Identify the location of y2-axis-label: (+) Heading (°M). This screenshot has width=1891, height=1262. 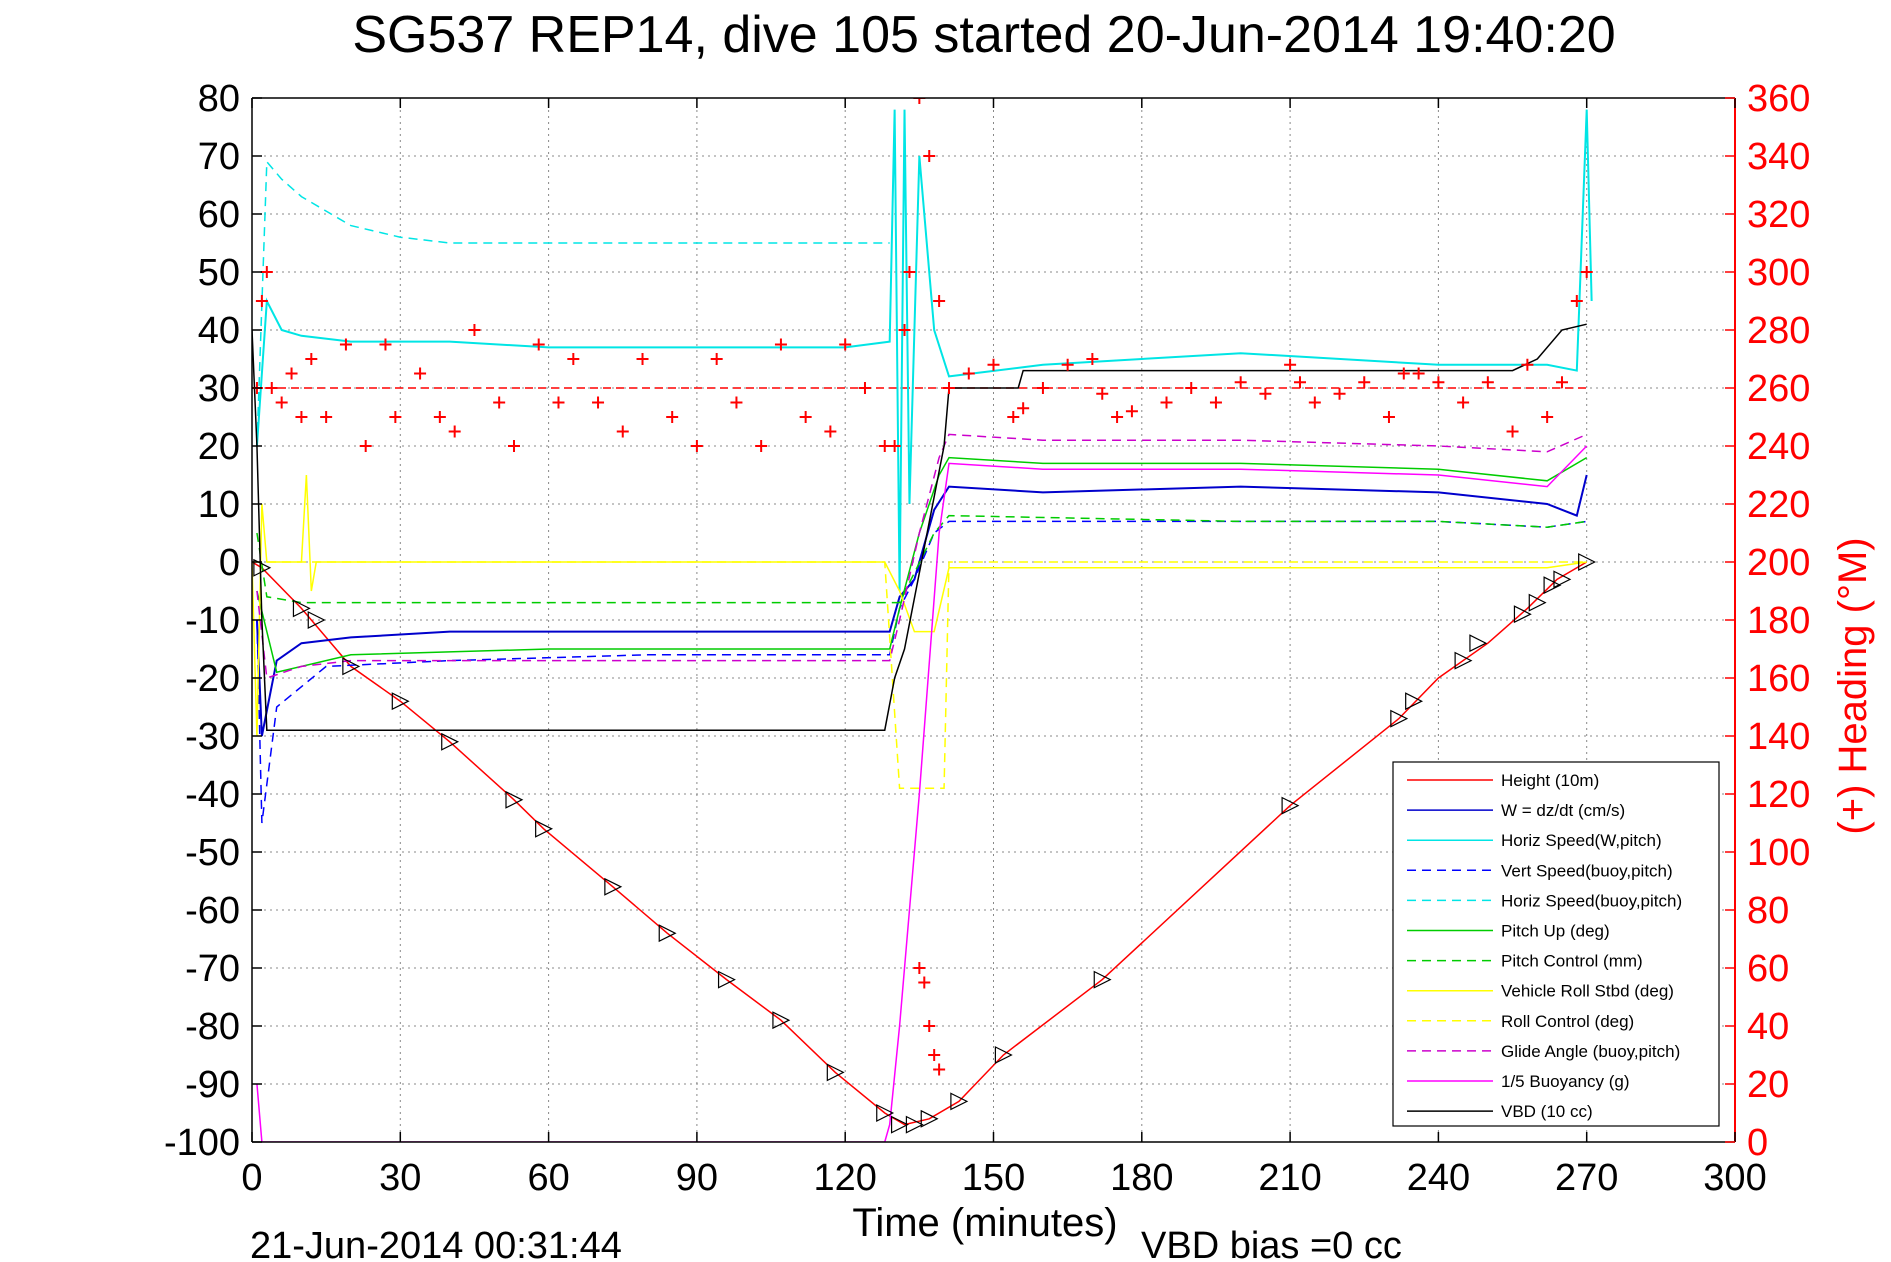
(1853, 685).